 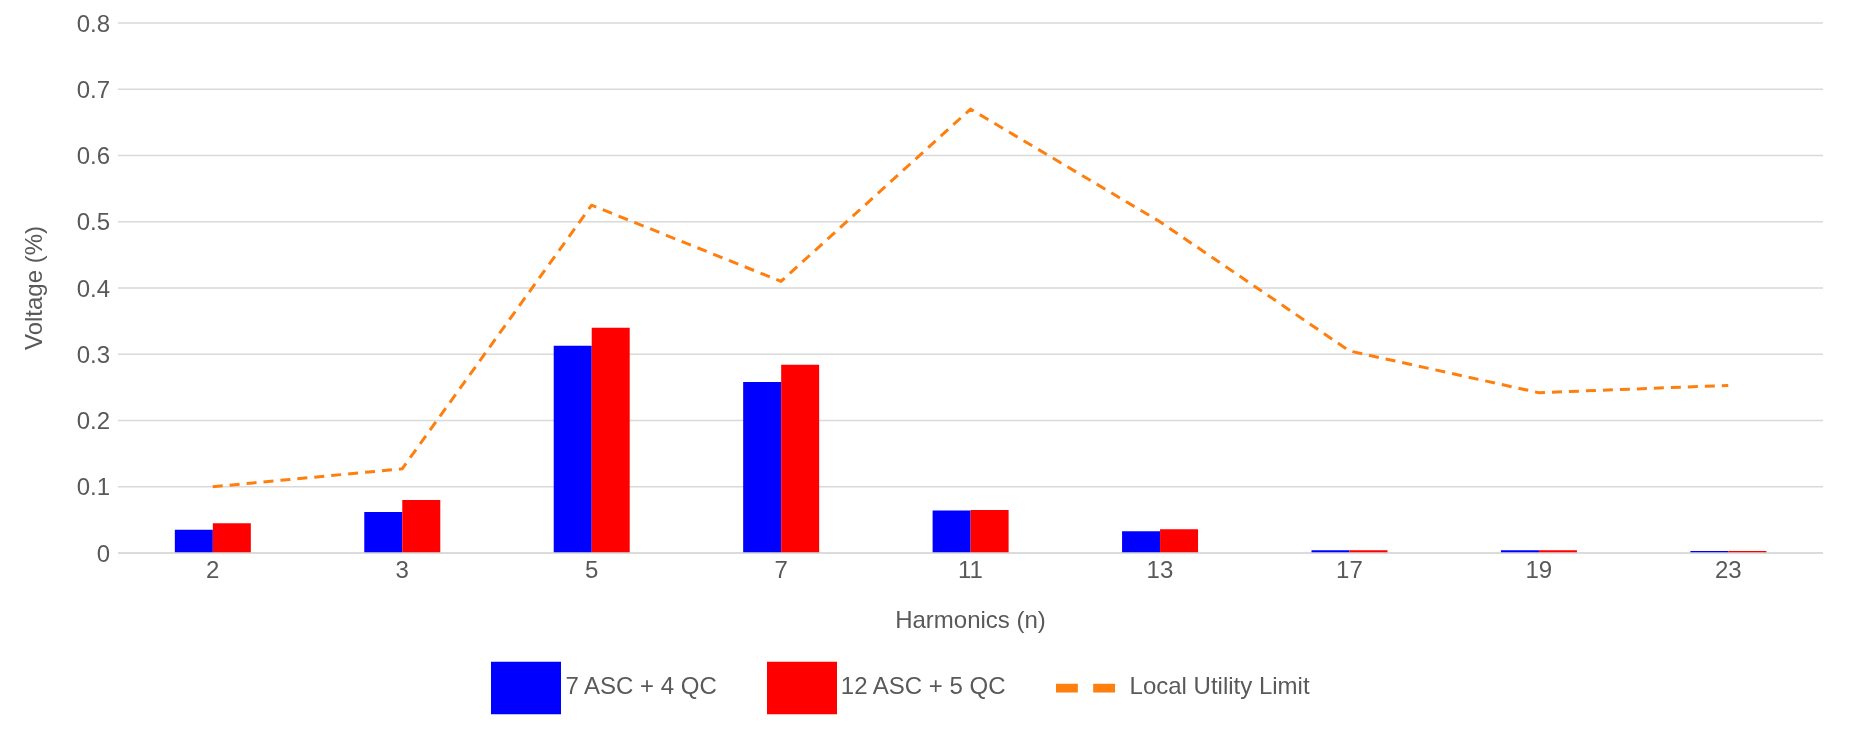 I want to click on x-tick-label: 17, so click(x=1349, y=570).